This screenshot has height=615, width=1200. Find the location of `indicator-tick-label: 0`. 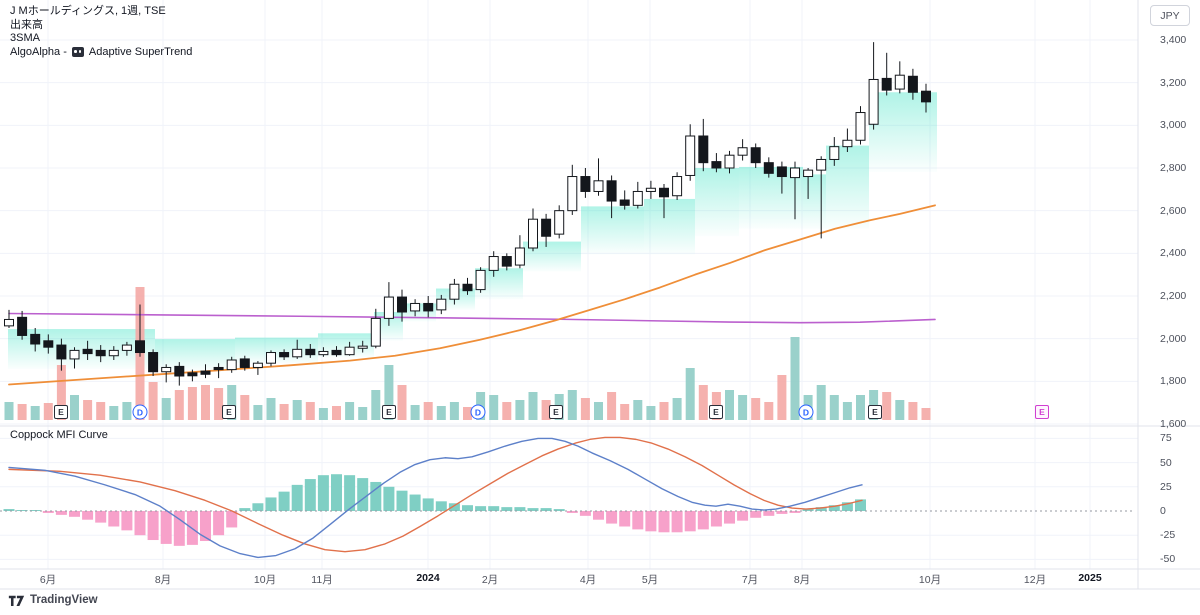

indicator-tick-label: 0 is located at coordinates (1163, 511).